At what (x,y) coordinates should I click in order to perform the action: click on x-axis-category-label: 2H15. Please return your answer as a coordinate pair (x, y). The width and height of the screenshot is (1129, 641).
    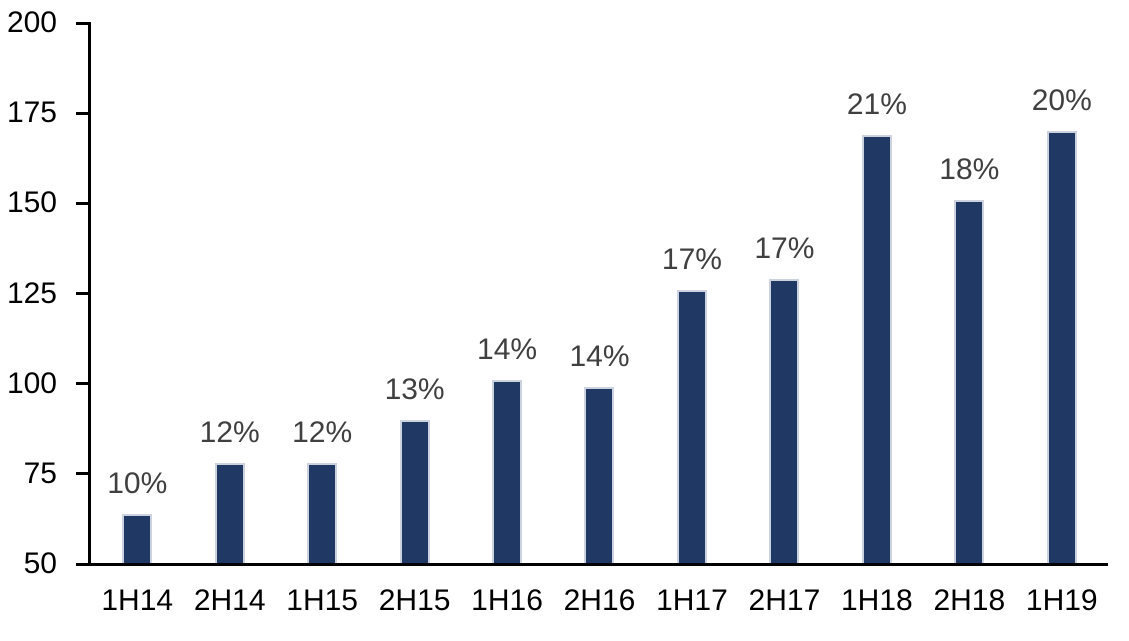
    Looking at the image, I should click on (414, 600).